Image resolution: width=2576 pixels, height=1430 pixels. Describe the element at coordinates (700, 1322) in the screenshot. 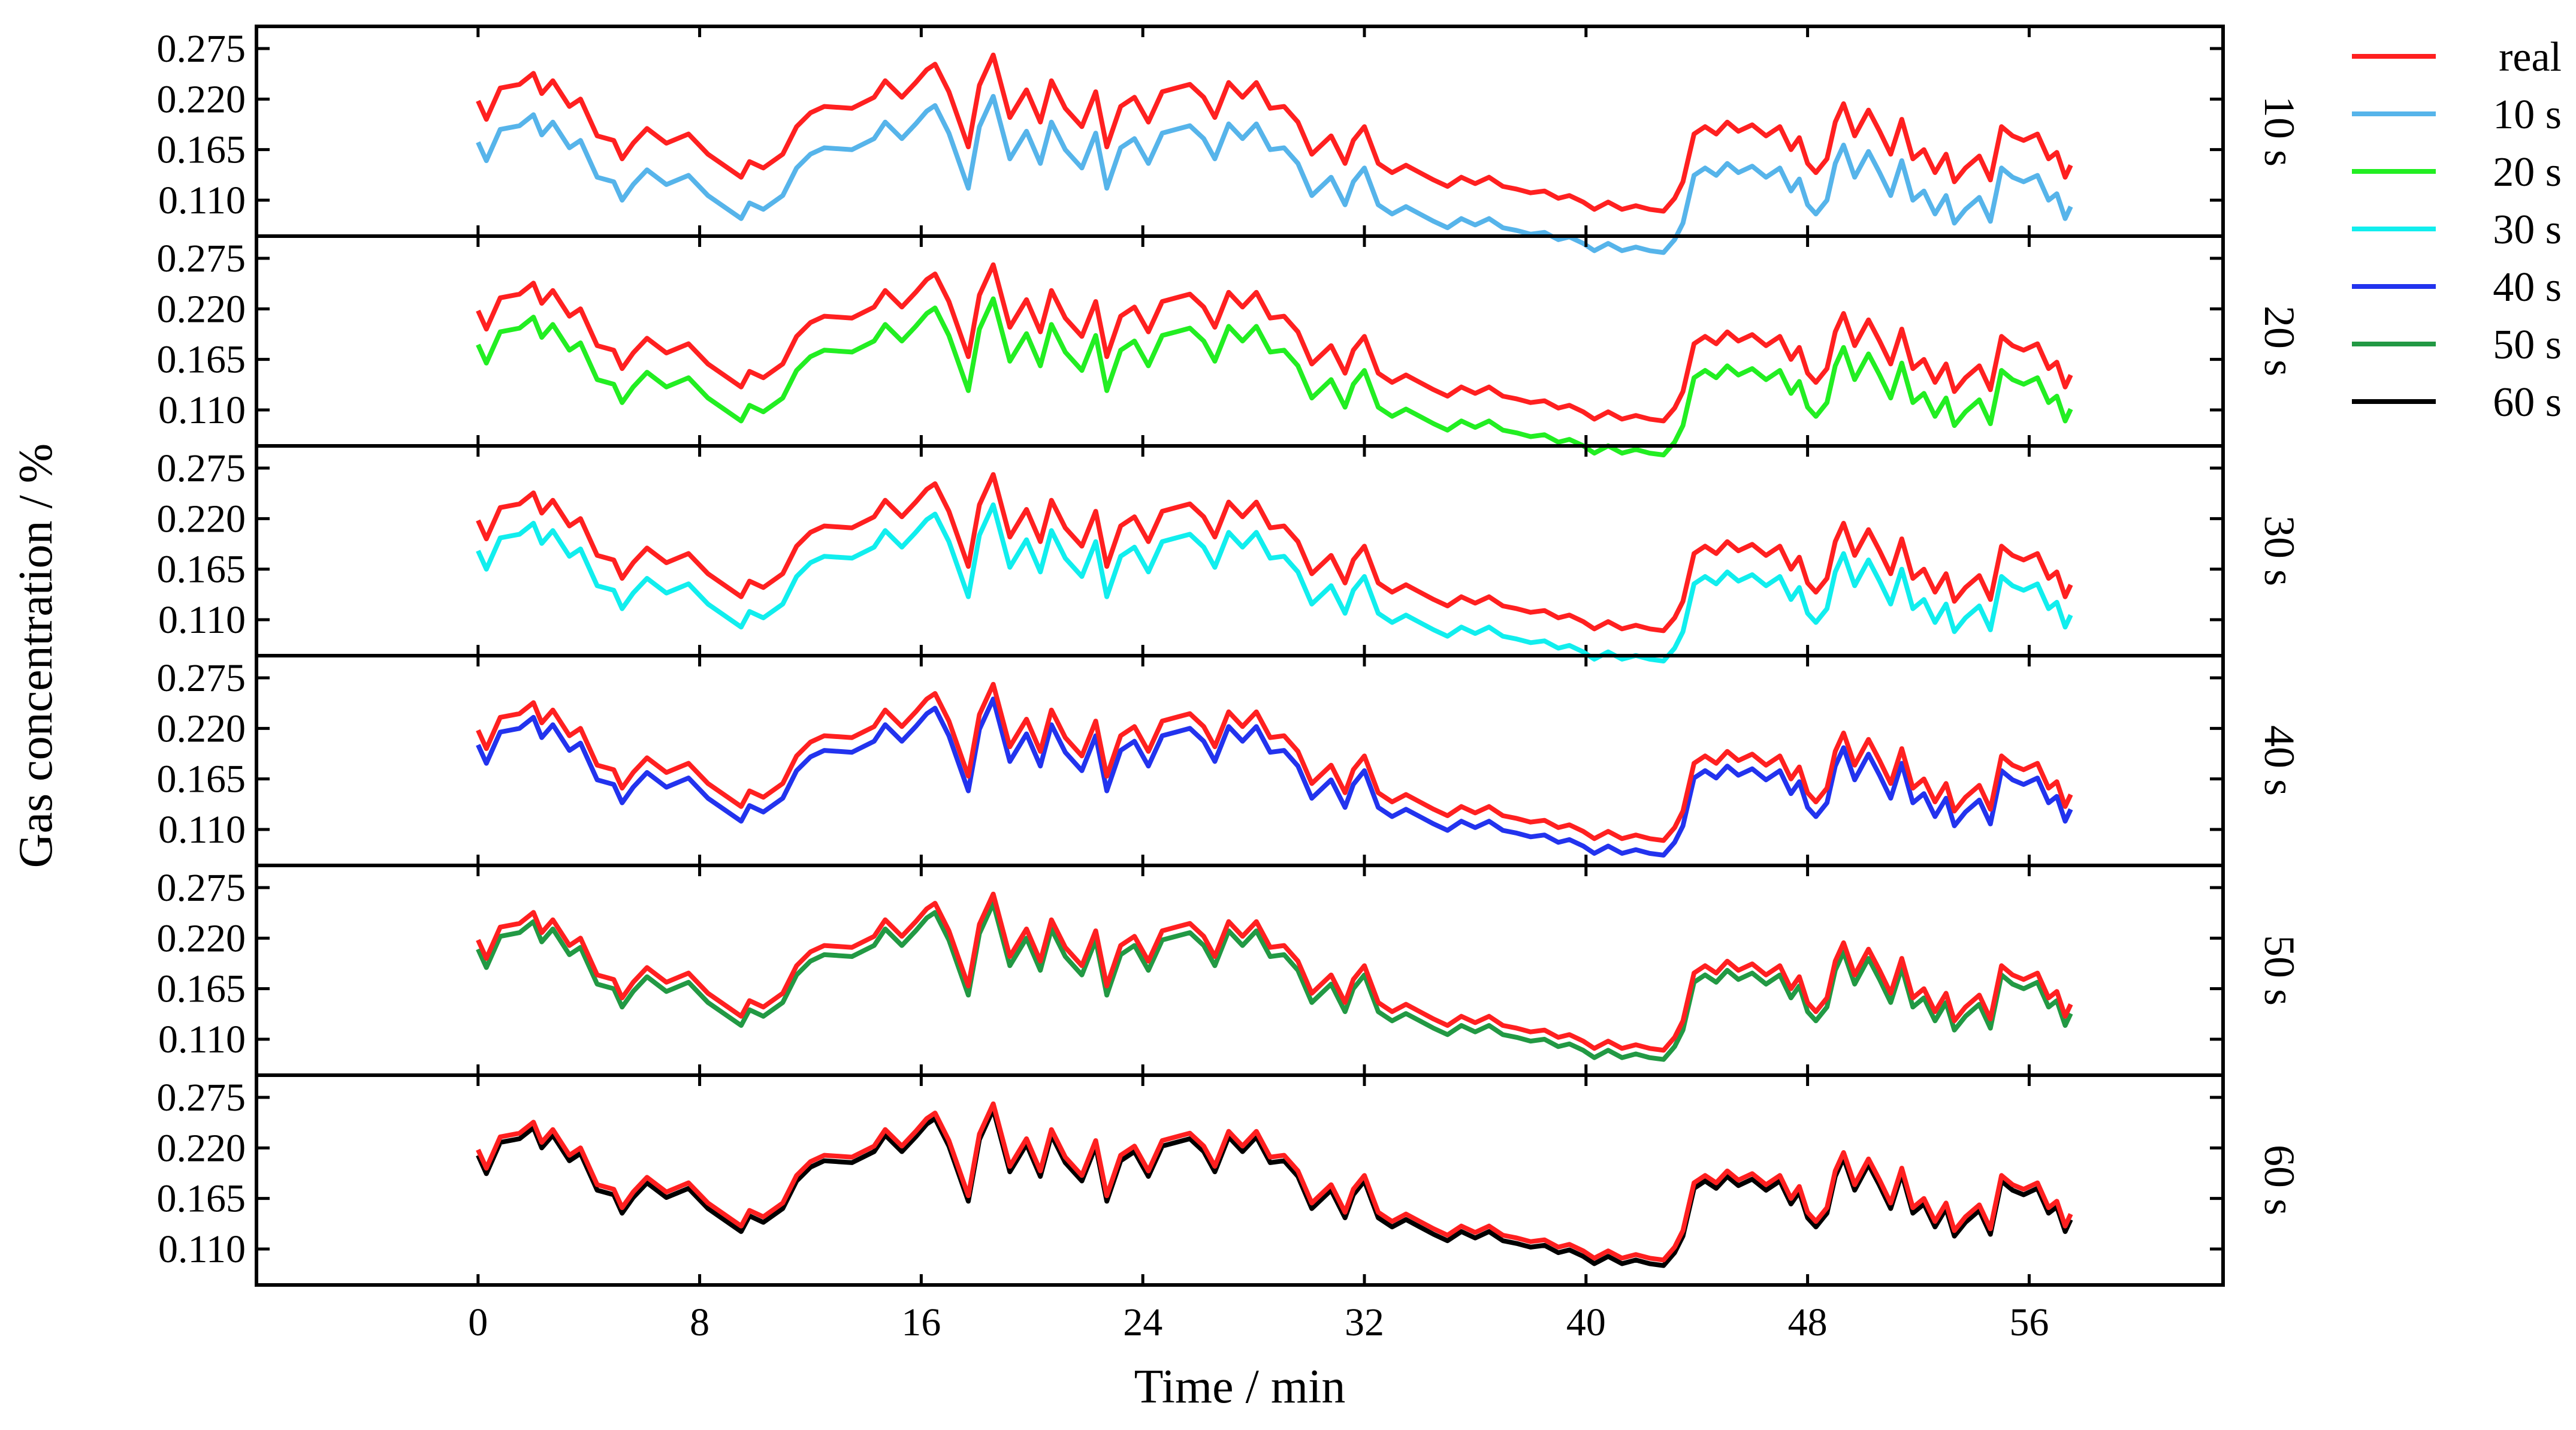

I see `x-tick-label: 8` at that location.